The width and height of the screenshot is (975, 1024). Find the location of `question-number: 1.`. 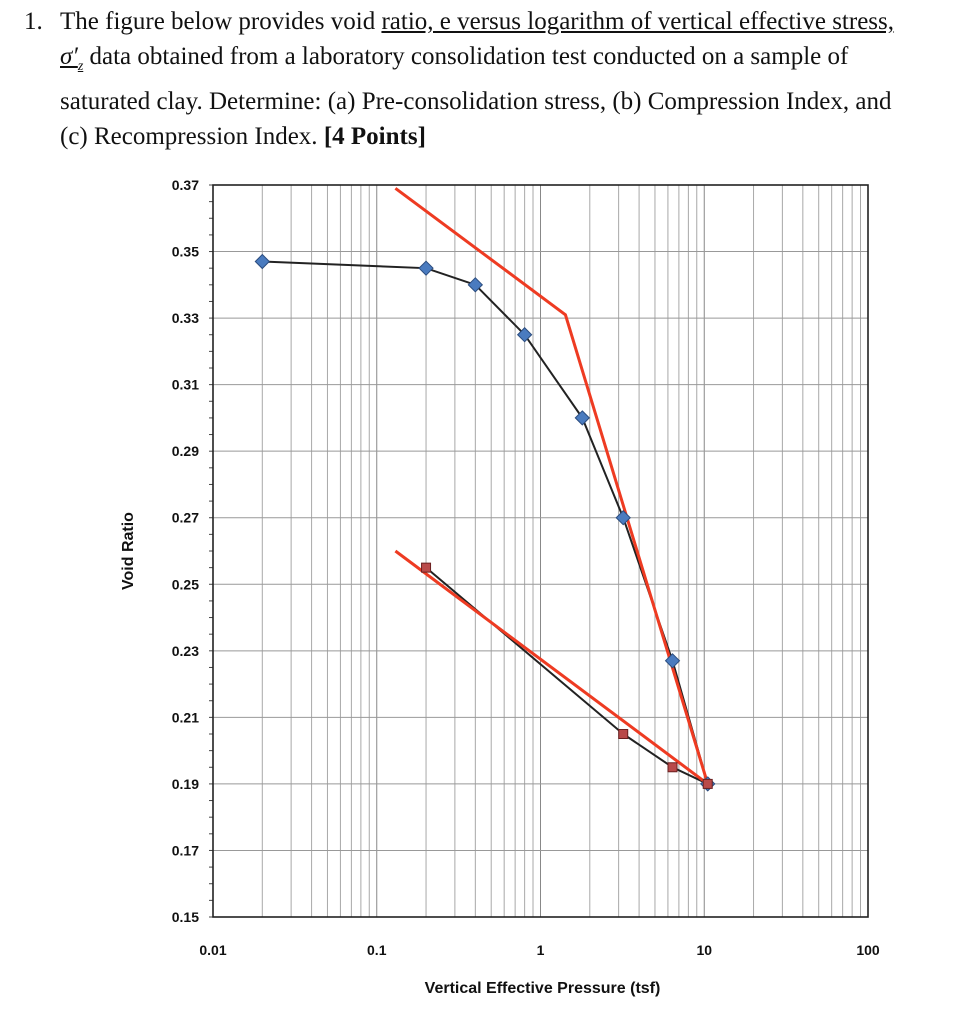

question-number: 1. is located at coordinates (33, 21).